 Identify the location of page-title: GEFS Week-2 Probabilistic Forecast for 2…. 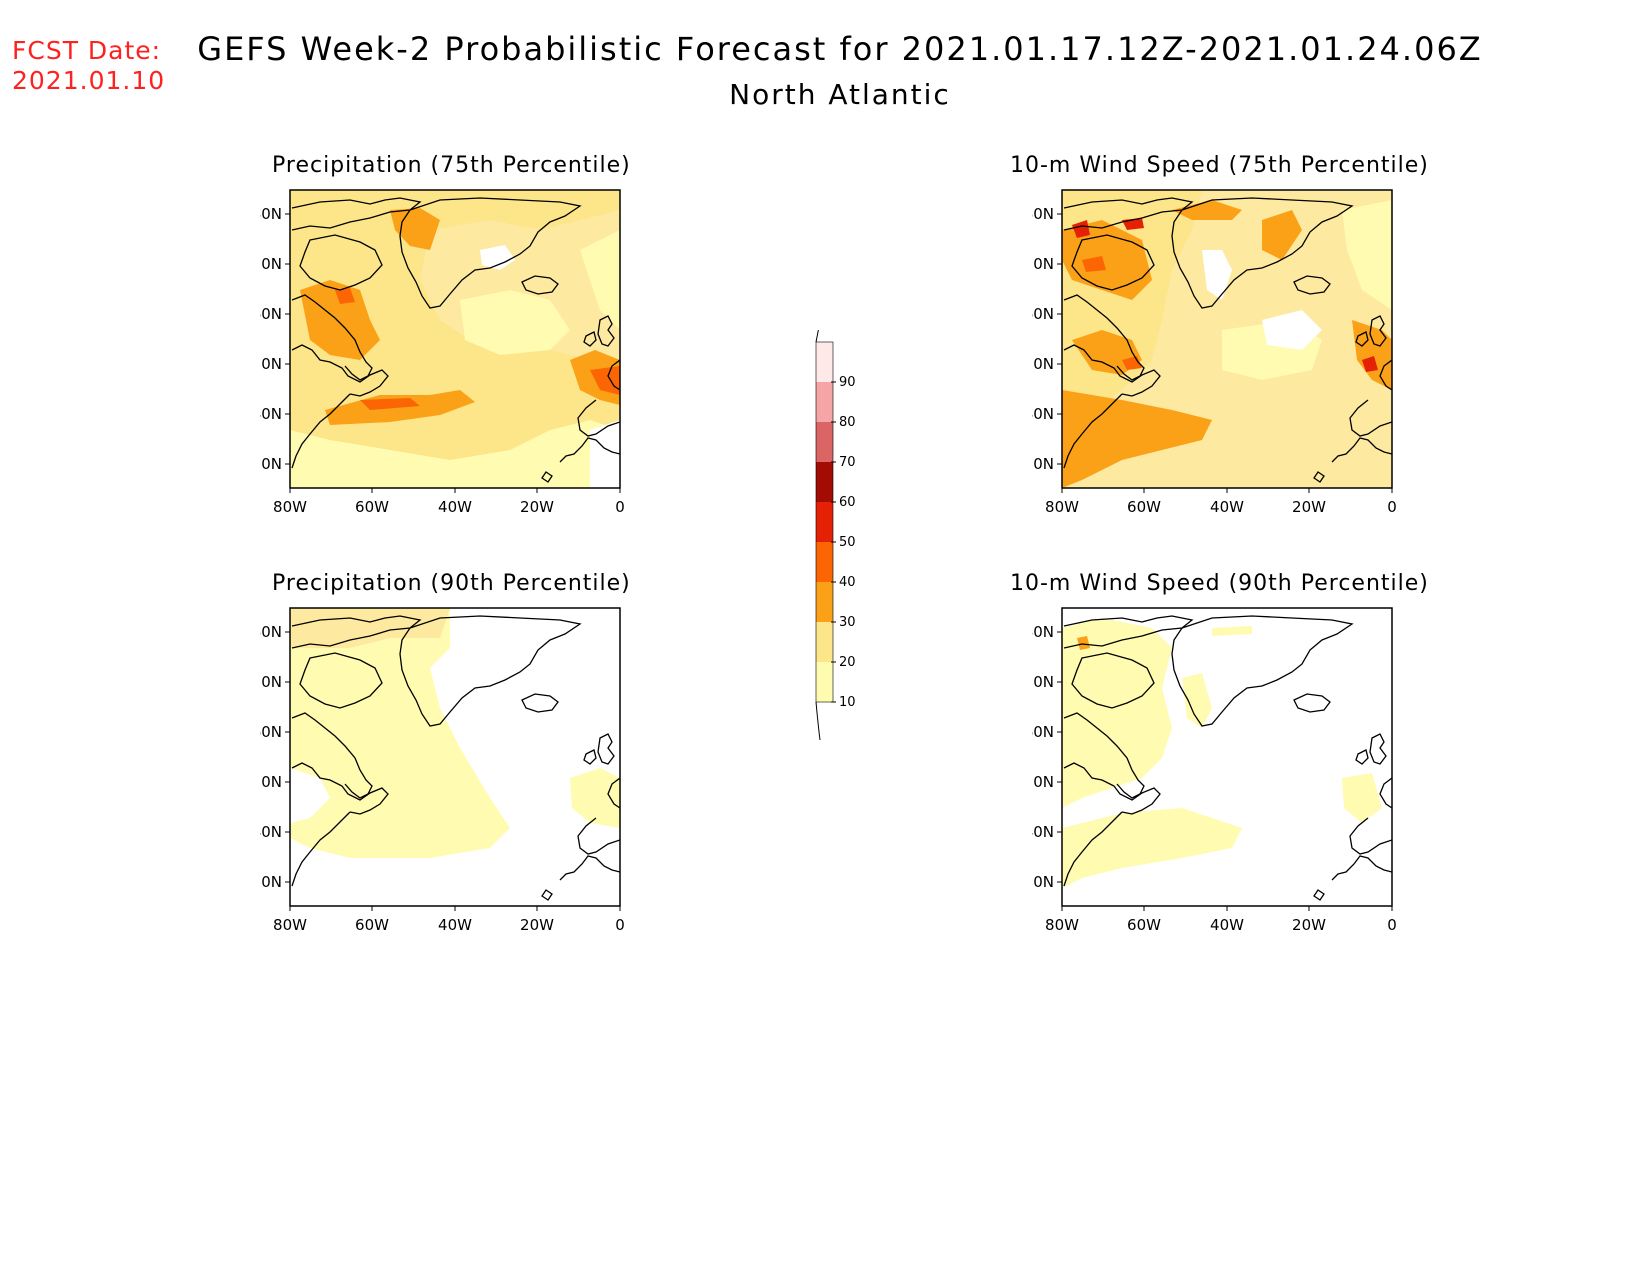
(840, 49).